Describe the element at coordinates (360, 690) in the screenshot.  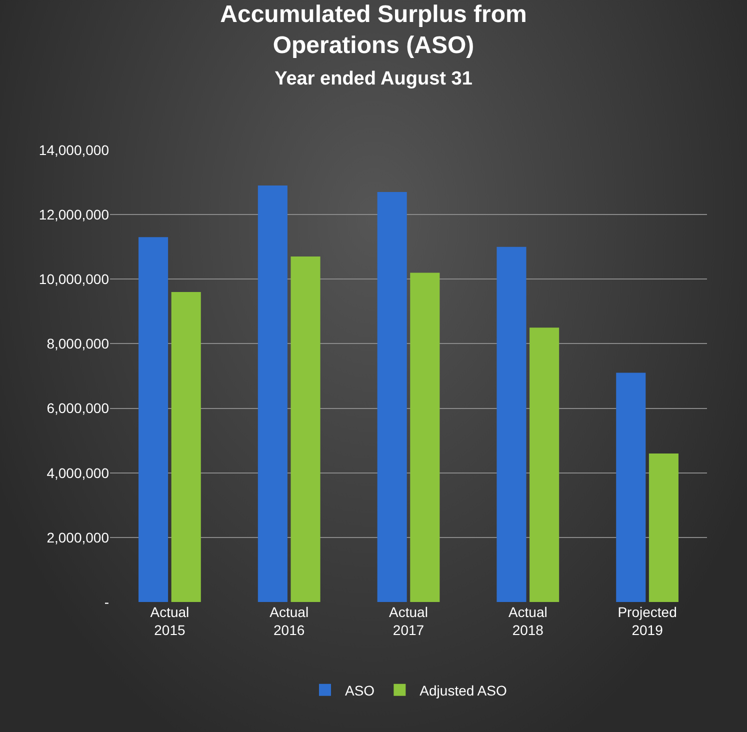
I see `legend-label: ASO` at that location.